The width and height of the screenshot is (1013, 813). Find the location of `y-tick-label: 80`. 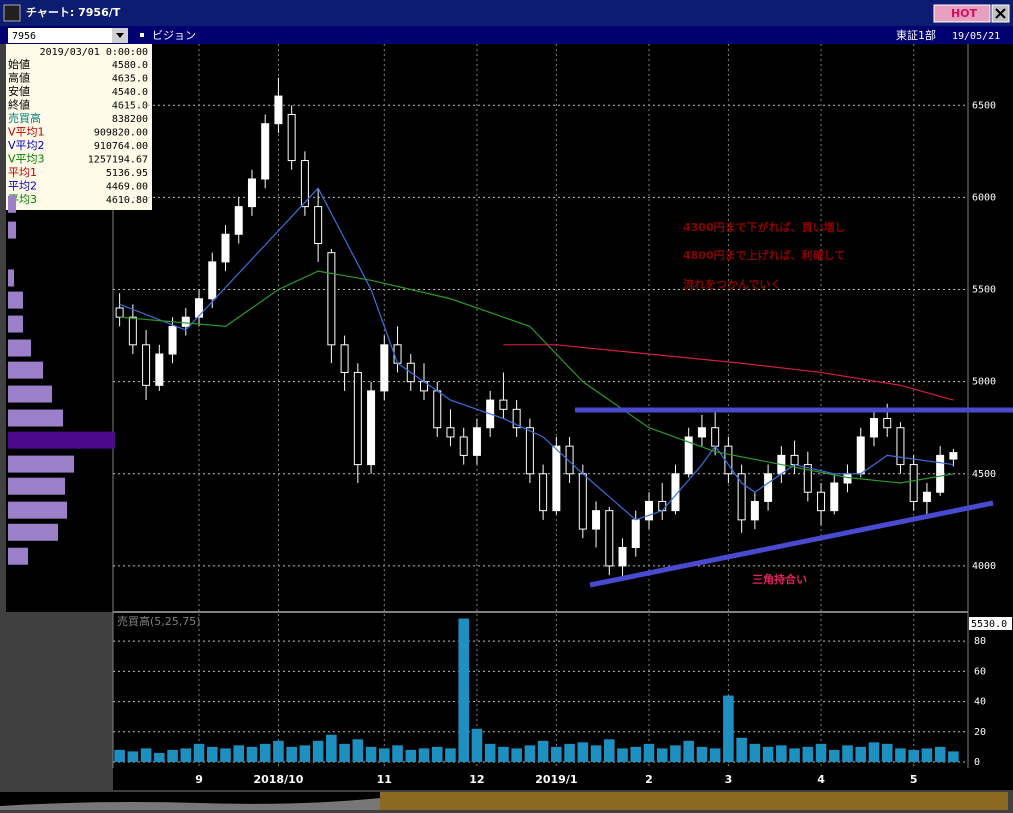

y-tick-label: 80 is located at coordinates (980, 641).